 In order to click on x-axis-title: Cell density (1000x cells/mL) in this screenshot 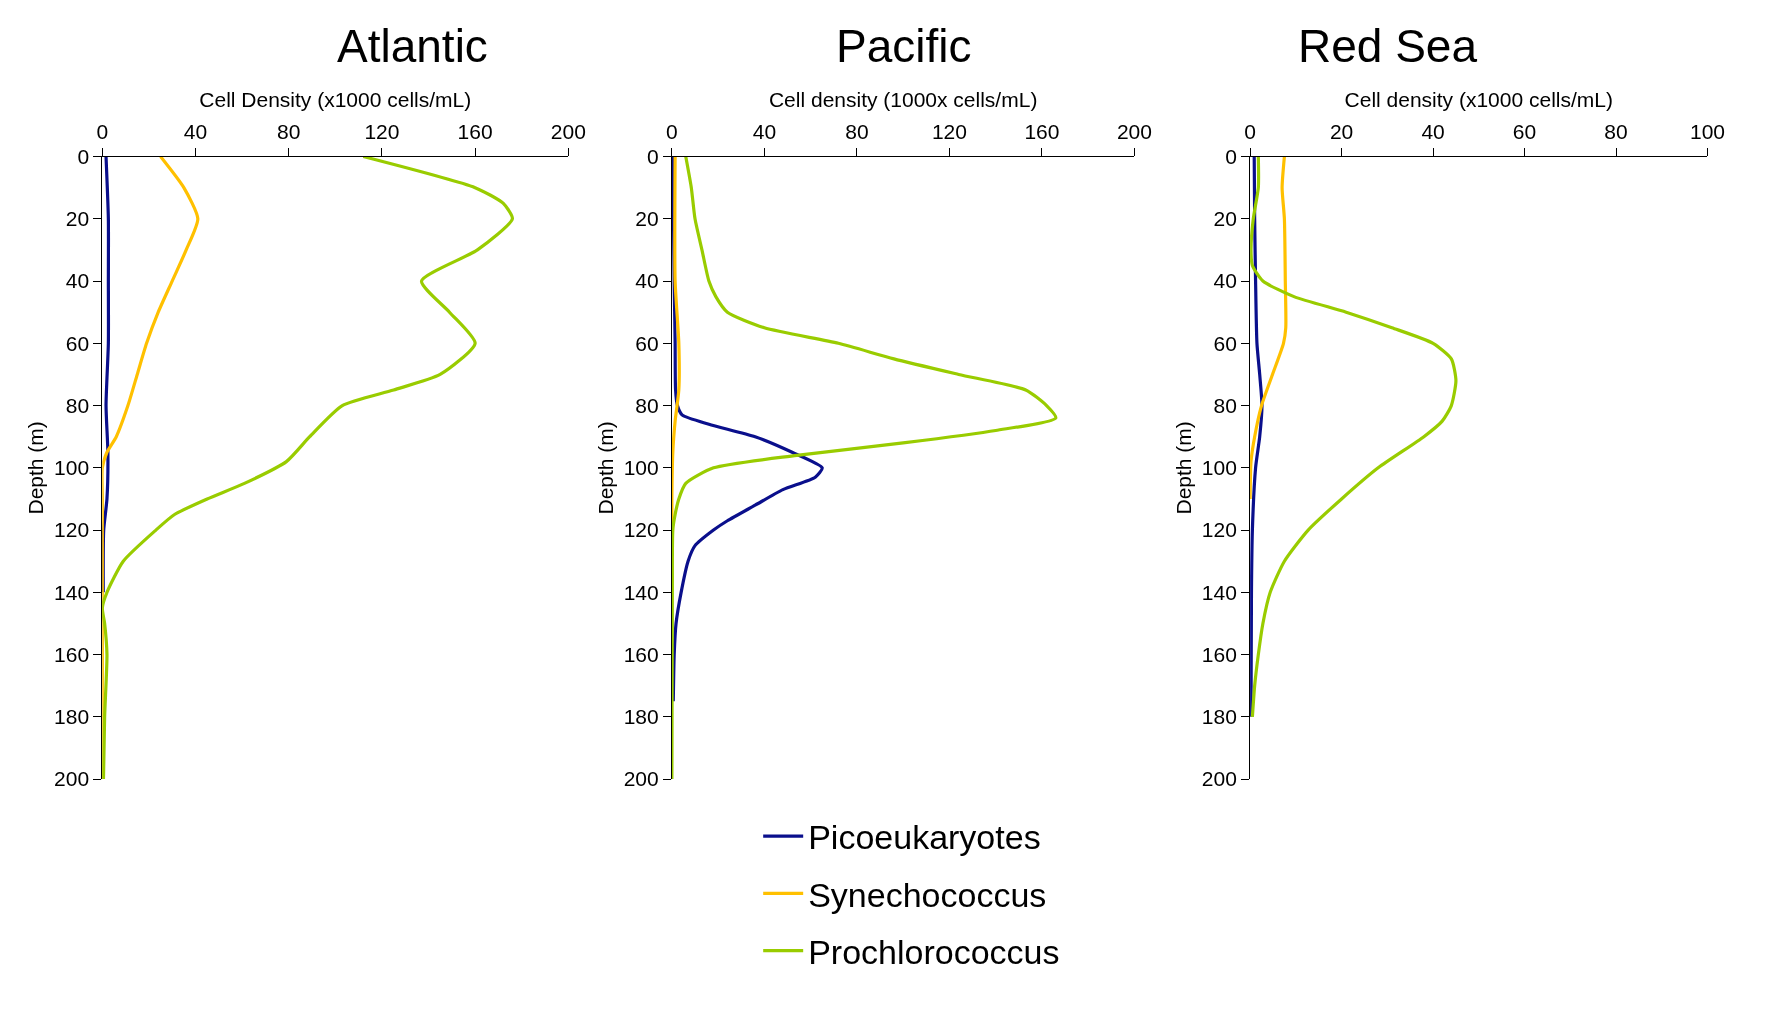, I will do `click(903, 100)`.